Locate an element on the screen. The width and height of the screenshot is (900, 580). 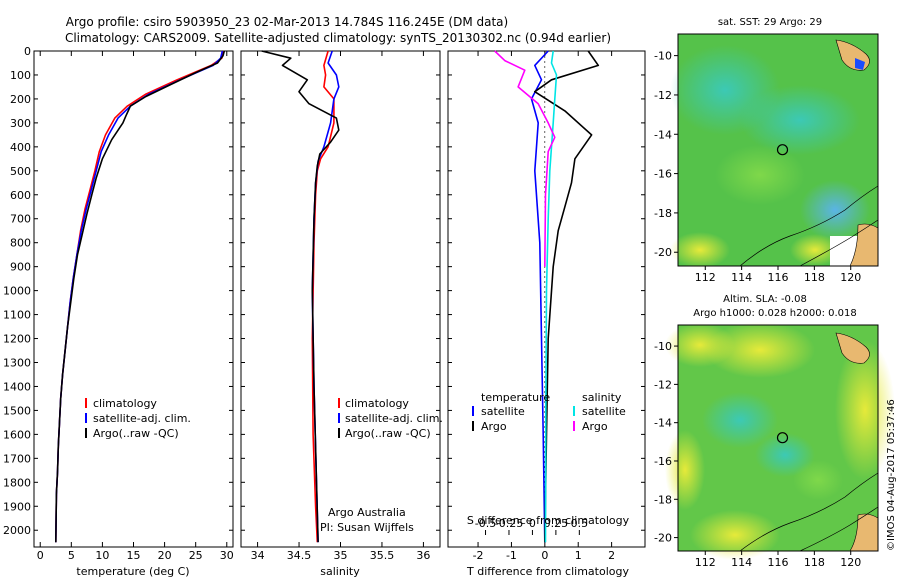
legend-sargo-label: Argo is located at coordinates (595, 426).